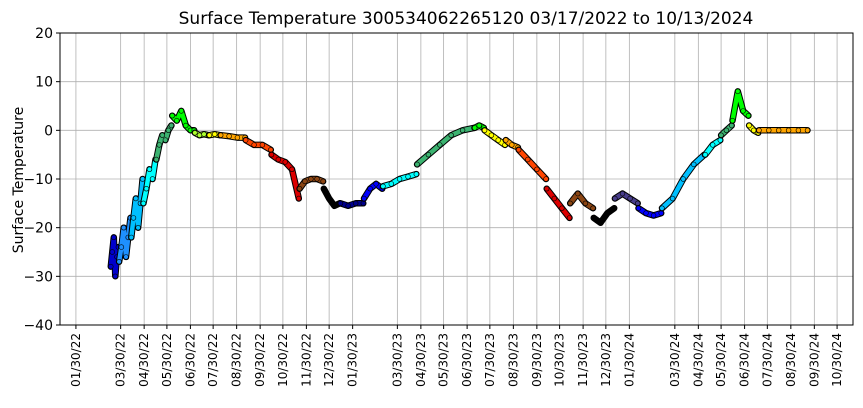 This screenshot has width=863, height=408. What do you see at coordinates (444, 360) in the screenshot?
I see `x-tick-label: 05/30/23` at bounding box center [444, 360].